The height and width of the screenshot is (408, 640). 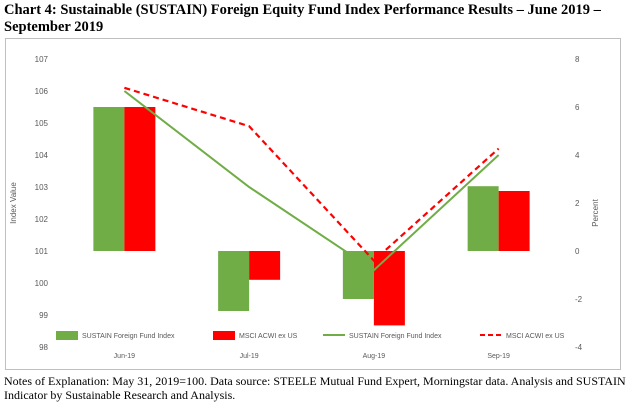 What do you see at coordinates (595, 212) in the screenshot?
I see `right-axis-title: Percent` at bounding box center [595, 212].